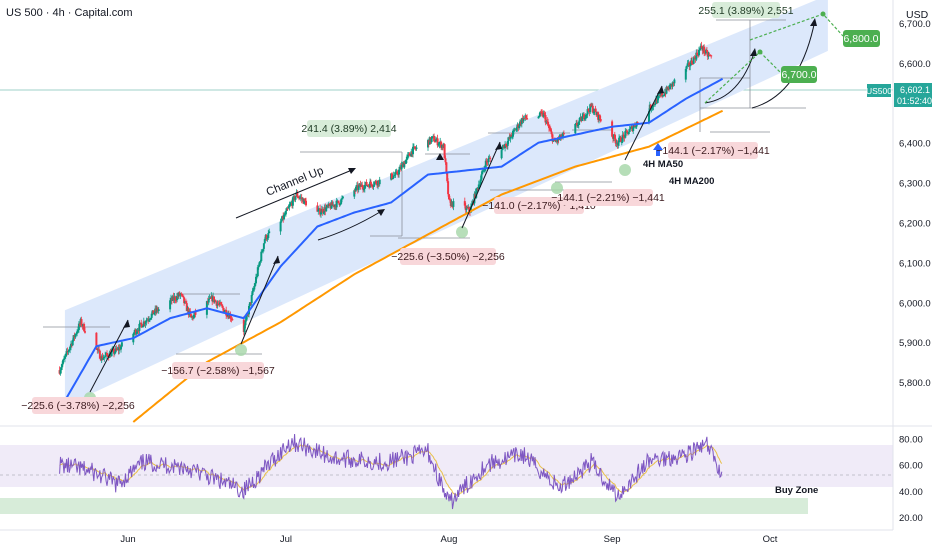 The image size is (932, 555). Describe the element at coordinates (823, 14) in the screenshot. I see `target-point` at that location.